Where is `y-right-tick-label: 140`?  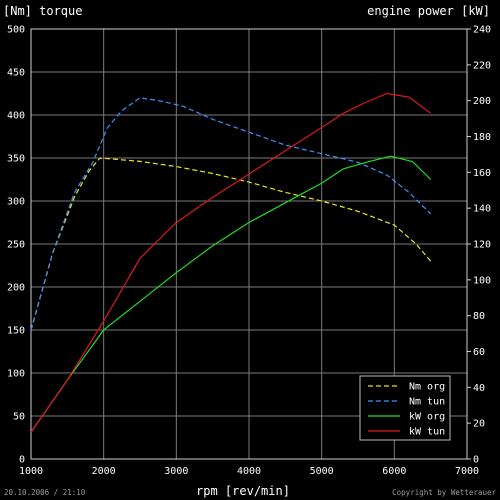 y-right-tick-label: 140 is located at coordinates (482, 209).